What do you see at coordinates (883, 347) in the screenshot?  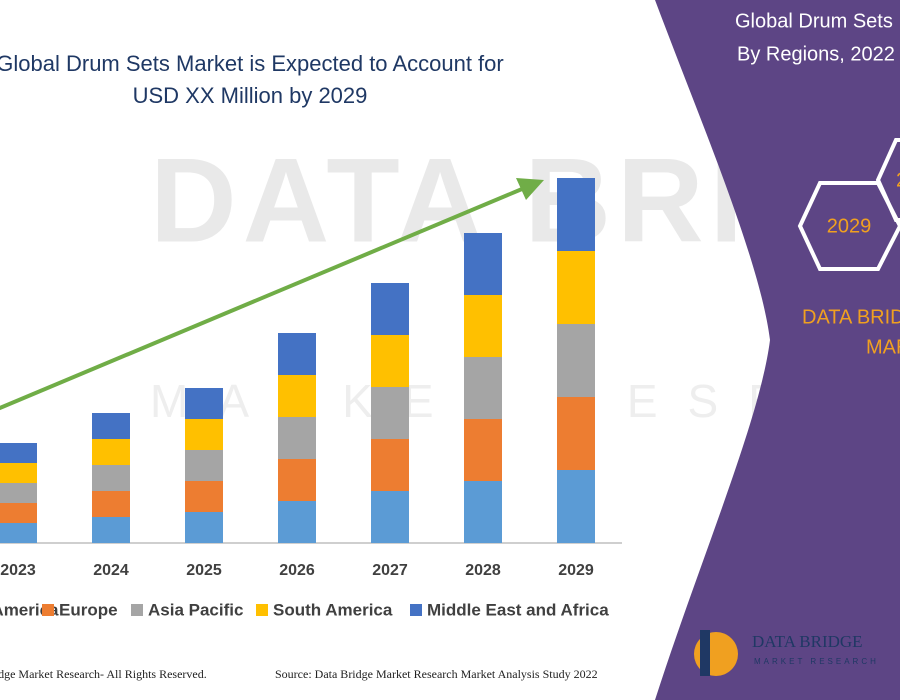 I see `brand-text: MARKET RESEARCH` at bounding box center [883, 347].